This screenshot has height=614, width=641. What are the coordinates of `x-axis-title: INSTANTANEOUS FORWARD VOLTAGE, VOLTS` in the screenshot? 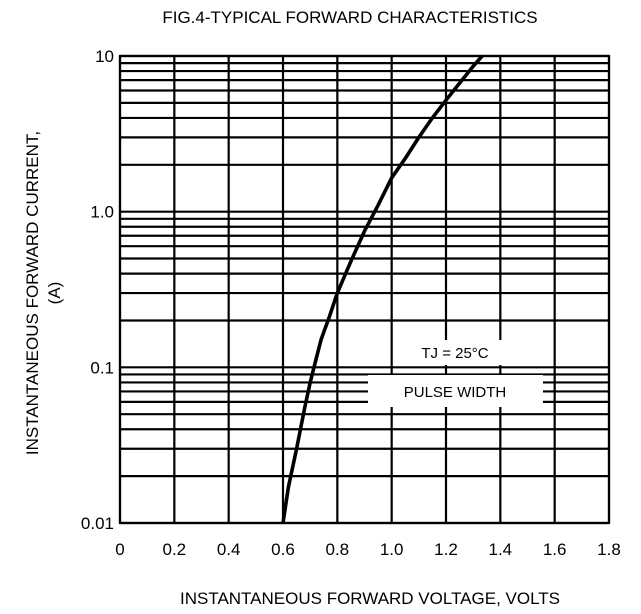 It's located at (370, 598).